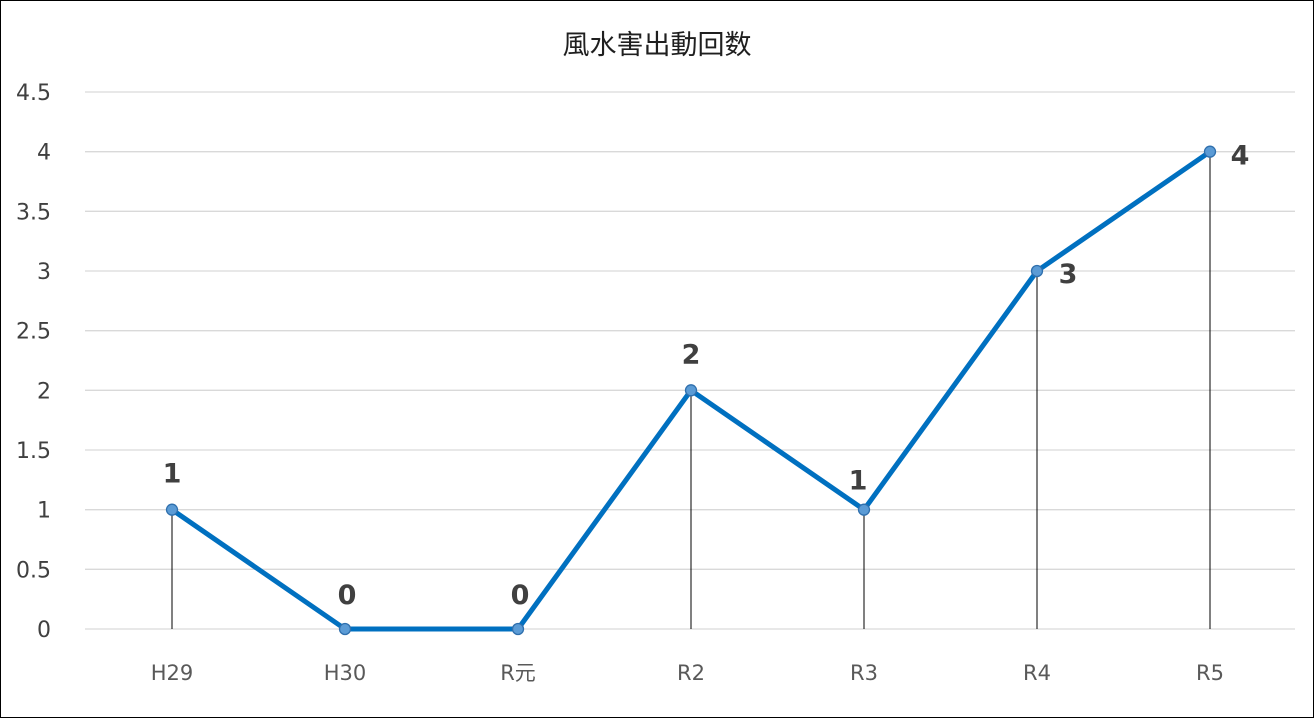 The width and height of the screenshot is (1314, 718). What do you see at coordinates (1210, 673) in the screenshot?
I see `x-tick-label: R5` at bounding box center [1210, 673].